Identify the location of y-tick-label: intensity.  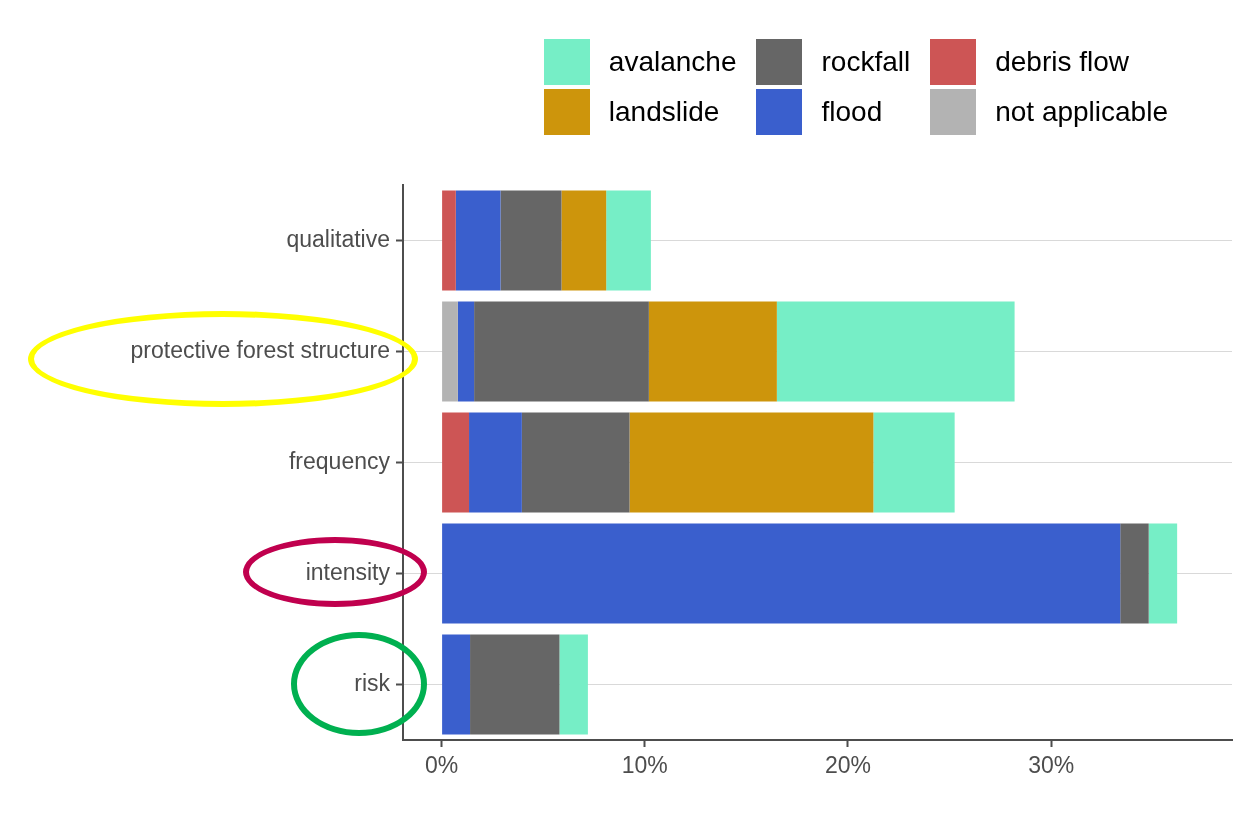
(348, 571).